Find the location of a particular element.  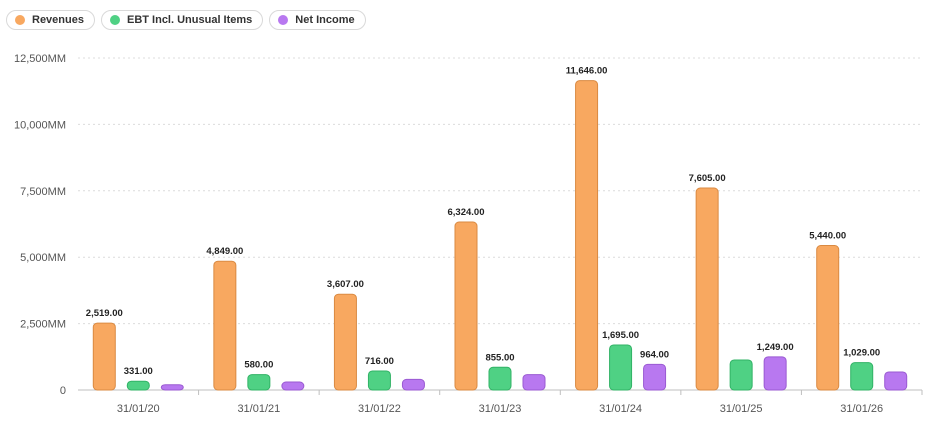

data-label-ebt-incl-unusual-items: 855.00 is located at coordinates (499, 357).